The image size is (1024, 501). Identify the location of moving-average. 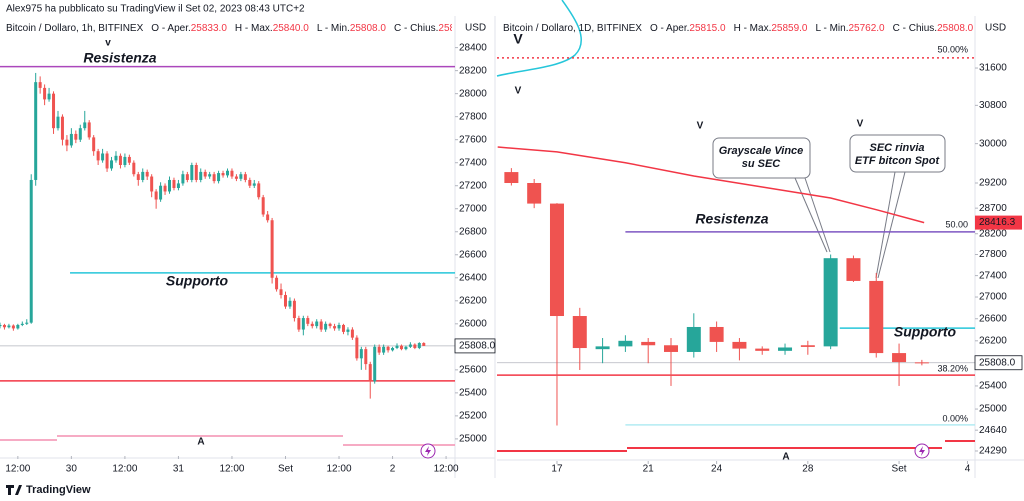
(711, 185).